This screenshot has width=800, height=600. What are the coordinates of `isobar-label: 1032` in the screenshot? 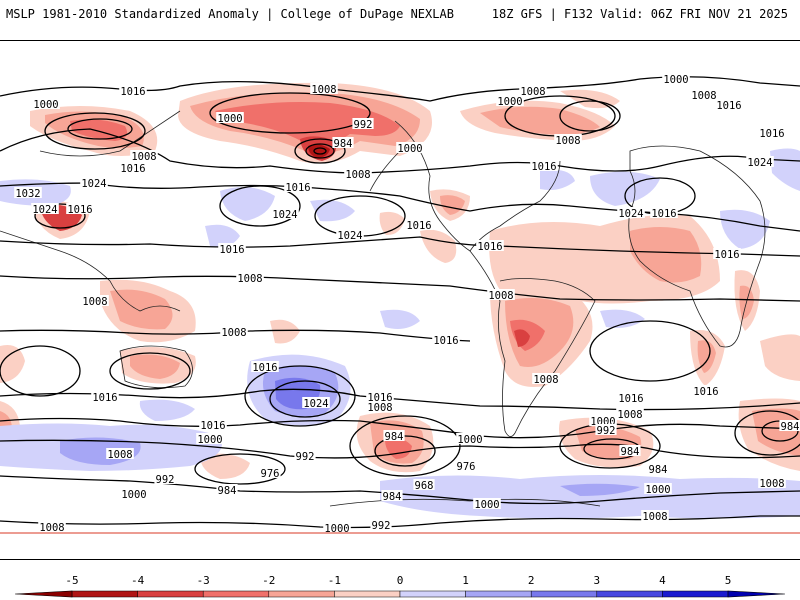 It's located at (27, 194).